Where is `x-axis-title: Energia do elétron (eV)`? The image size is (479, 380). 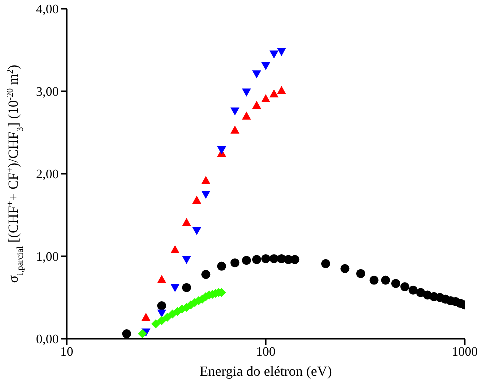
x-axis-title: Energia do elétron (eV) is located at coordinates (266, 372).